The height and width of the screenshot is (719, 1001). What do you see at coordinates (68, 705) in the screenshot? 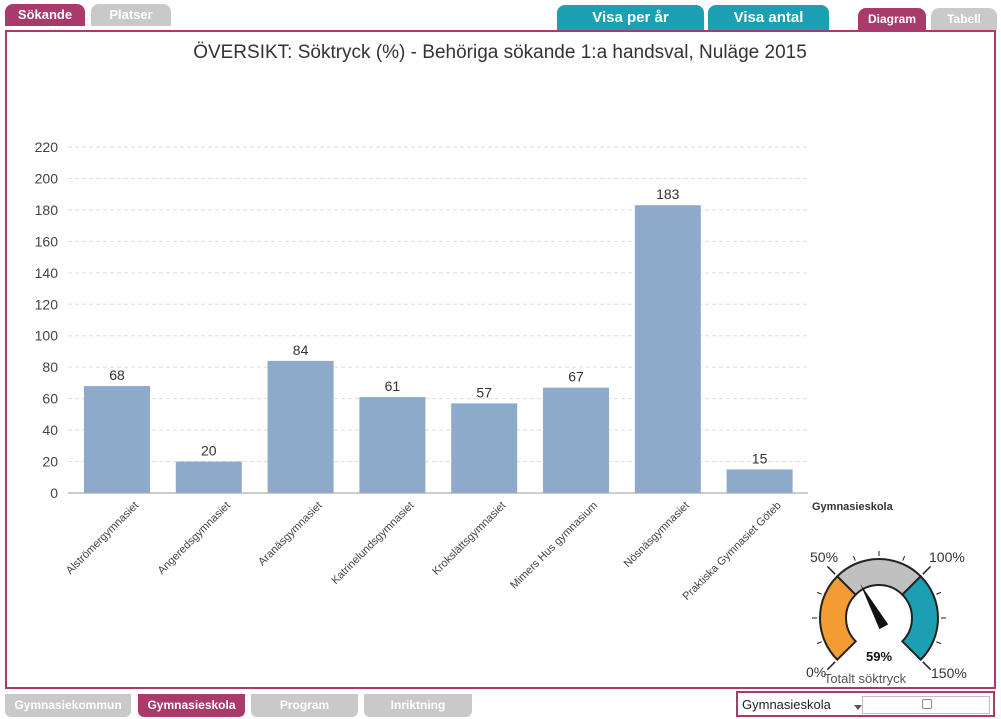
I see `tab-gymnasiekommun: Gymnasiekommun` at bounding box center [68, 705].